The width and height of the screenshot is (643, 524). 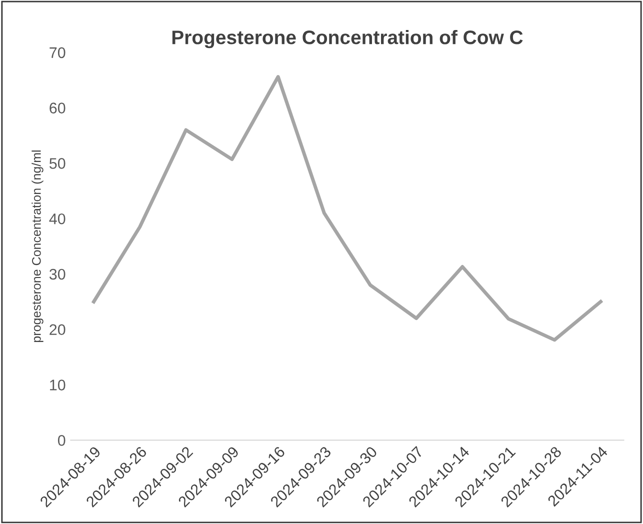 I want to click on y-tick-label: 20, so click(x=58, y=330).